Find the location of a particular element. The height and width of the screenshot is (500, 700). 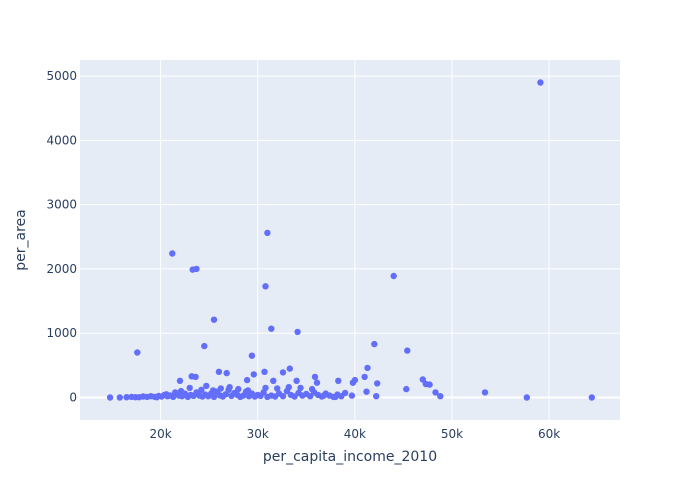

x-tick-labels: 20k 30k 40k 50k 60k is located at coordinates (355, 434).